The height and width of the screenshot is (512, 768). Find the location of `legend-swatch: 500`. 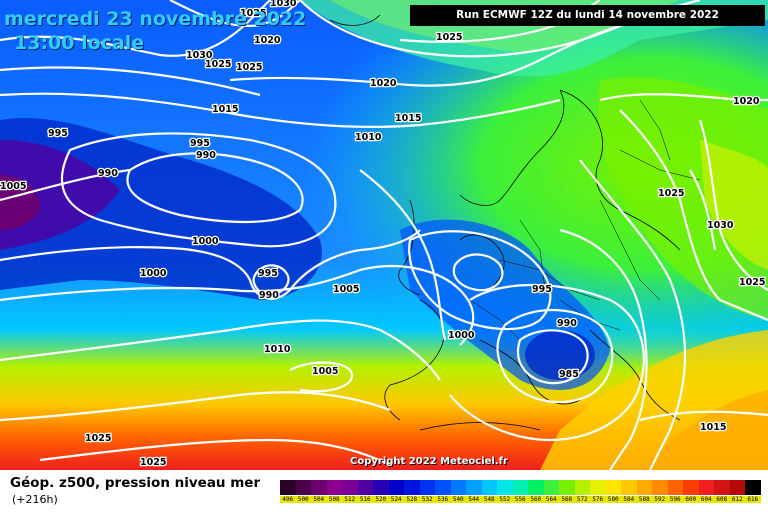

legend-swatch: 500 is located at coordinates (303, 494).